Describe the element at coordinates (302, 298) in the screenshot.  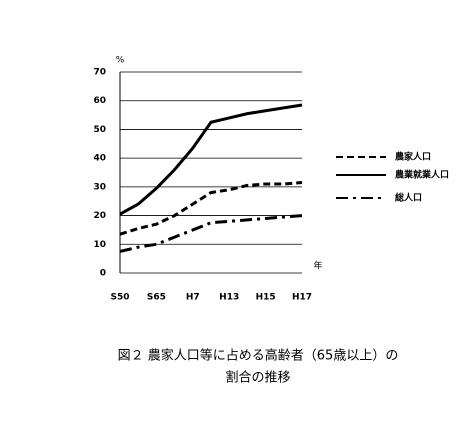
I see `x-tick-label: H17` at that location.